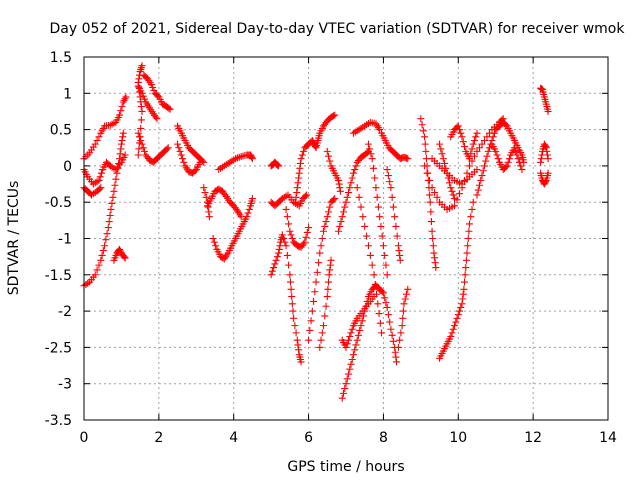  What do you see at coordinates (58, 276) in the screenshot?
I see `y-tick-label: -1.5` at bounding box center [58, 276].